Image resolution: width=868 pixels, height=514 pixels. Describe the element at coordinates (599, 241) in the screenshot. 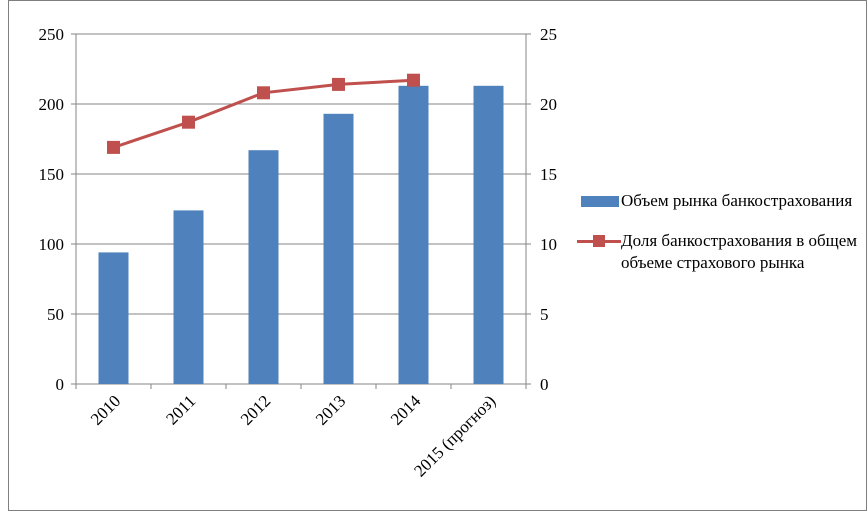

I see `legend-swatch-marker` at that location.